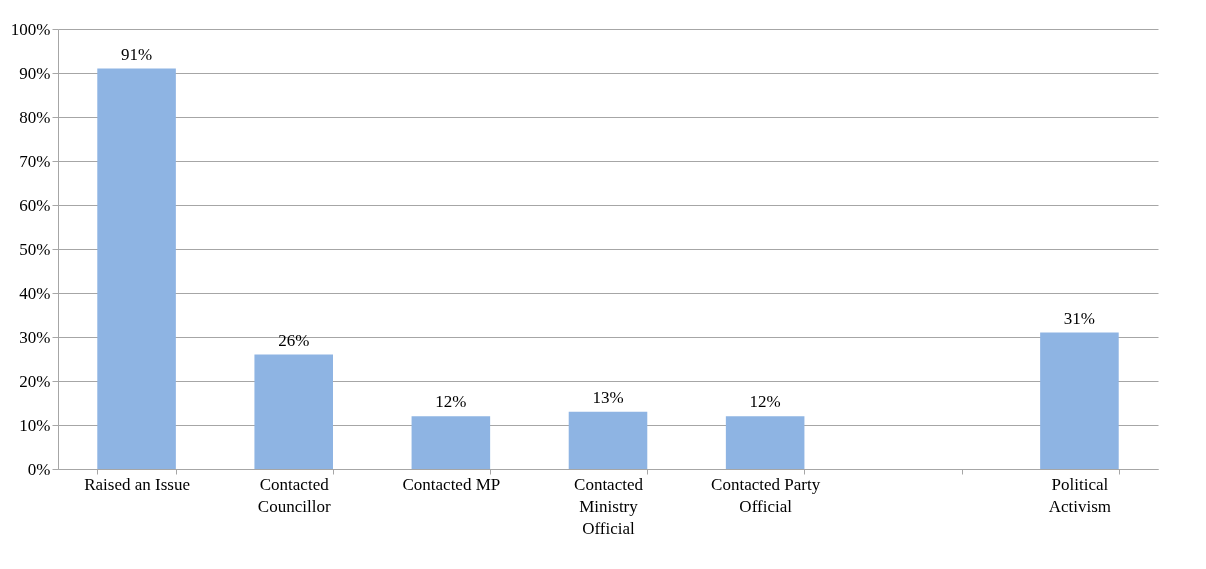  What do you see at coordinates (39, 469) in the screenshot?
I see `y-tick-label: 0%` at bounding box center [39, 469].